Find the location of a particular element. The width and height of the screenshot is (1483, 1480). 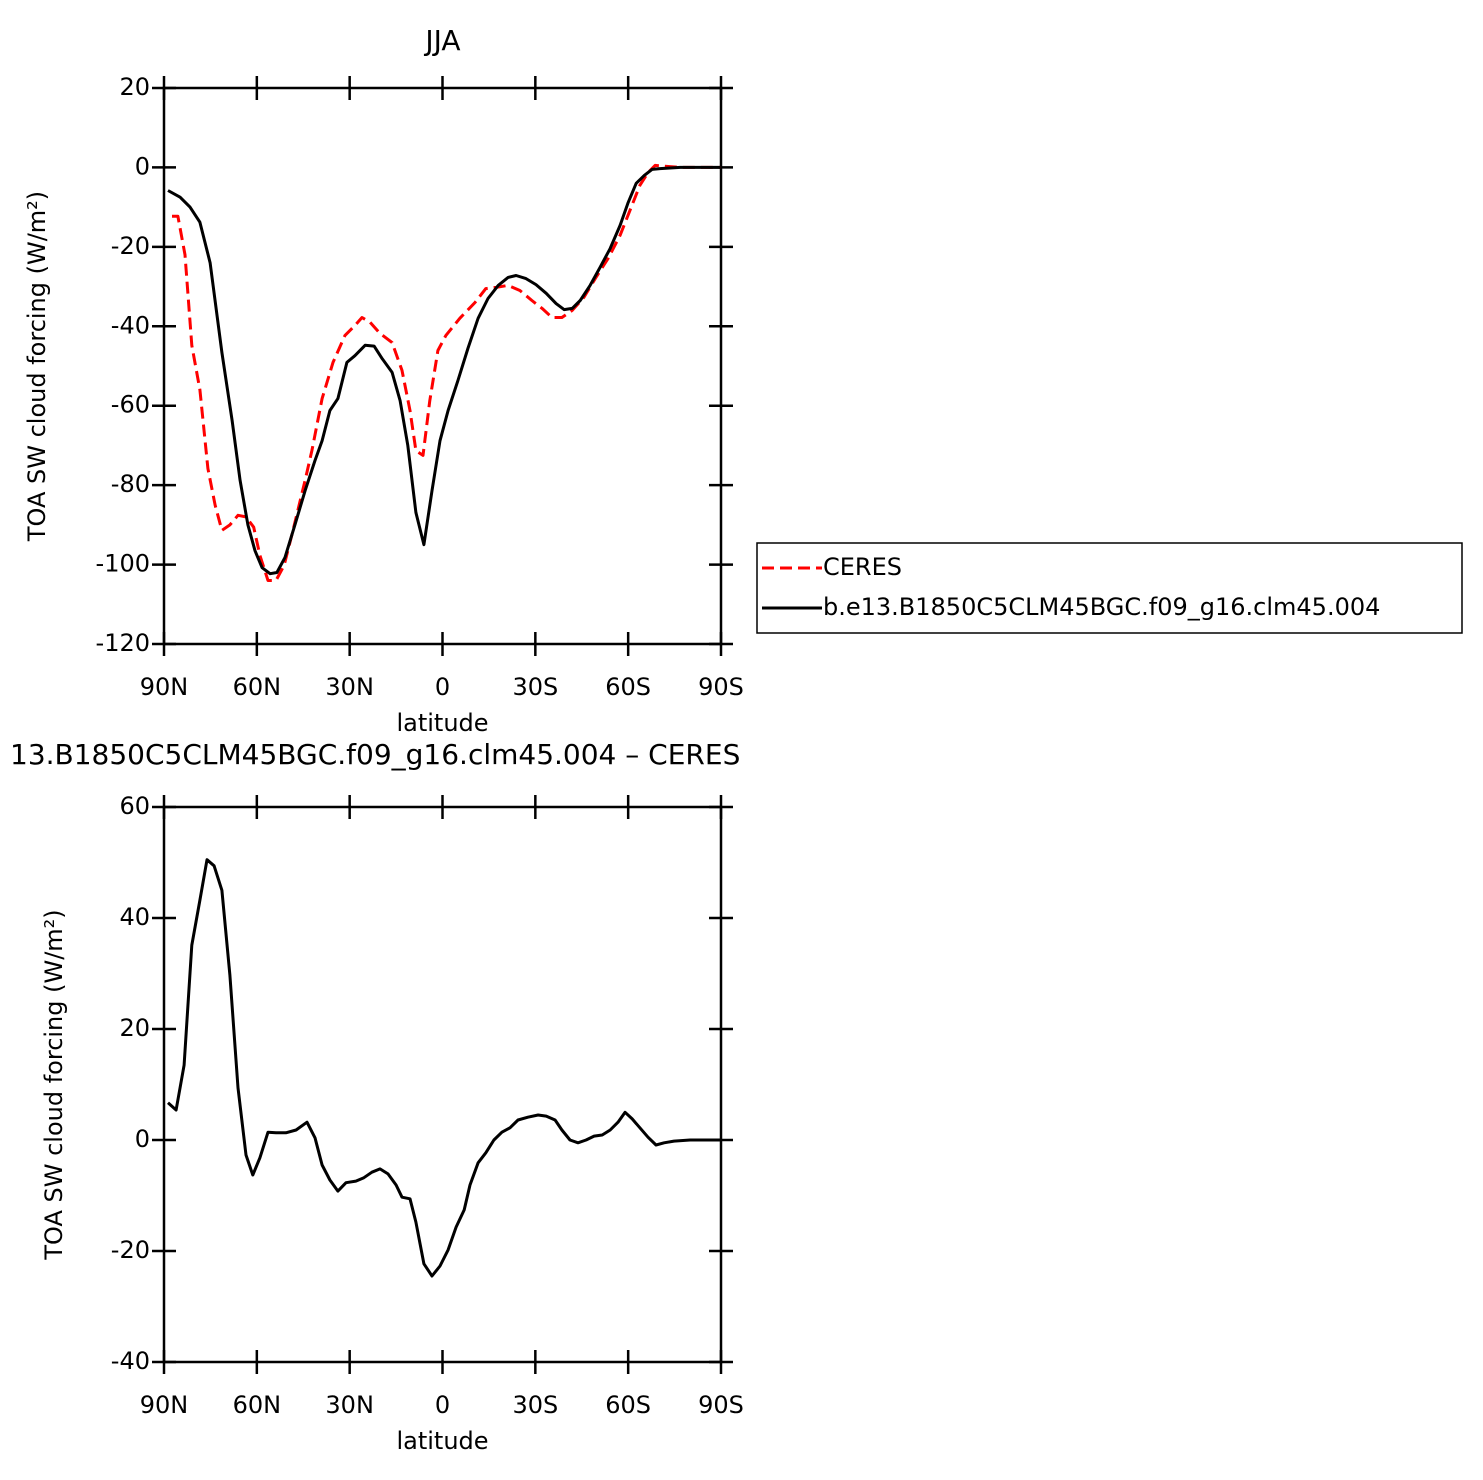

y-tick-label: -120 is located at coordinates (123, 643).